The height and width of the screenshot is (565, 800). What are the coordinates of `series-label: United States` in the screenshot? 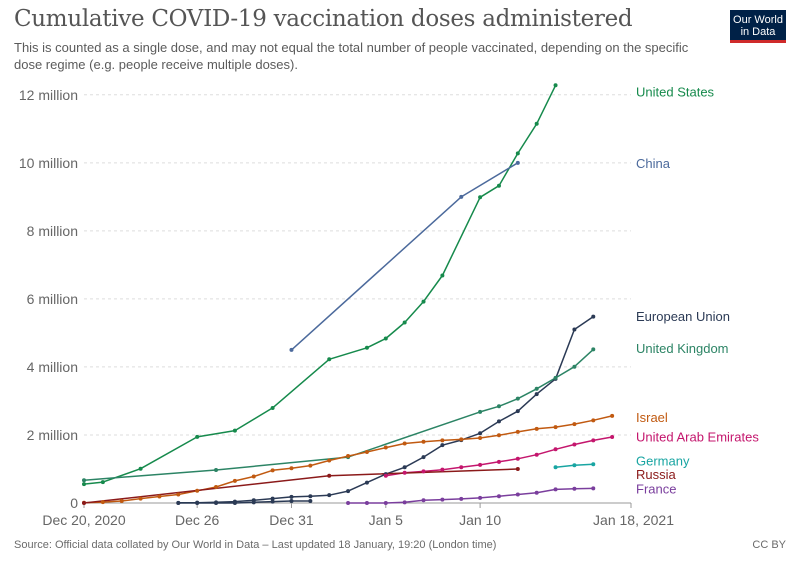 It's located at (675, 91).